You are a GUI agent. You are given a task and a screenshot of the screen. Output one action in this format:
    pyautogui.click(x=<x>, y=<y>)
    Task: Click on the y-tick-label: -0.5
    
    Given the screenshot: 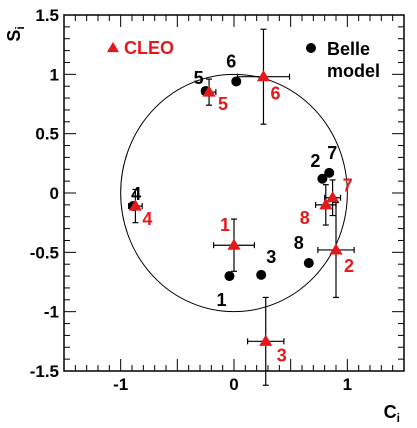 What is the action you would take?
    pyautogui.click(x=44, y=252)
    